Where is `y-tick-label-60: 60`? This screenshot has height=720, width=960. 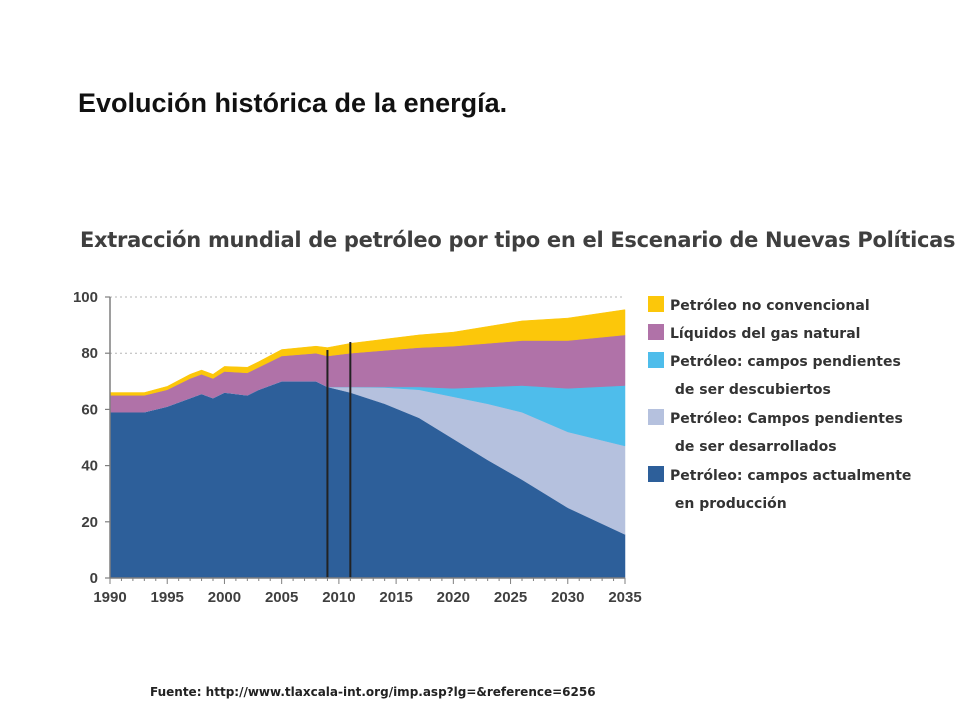
y-tick-label-60: 60 is located at coordinates (89, 409).